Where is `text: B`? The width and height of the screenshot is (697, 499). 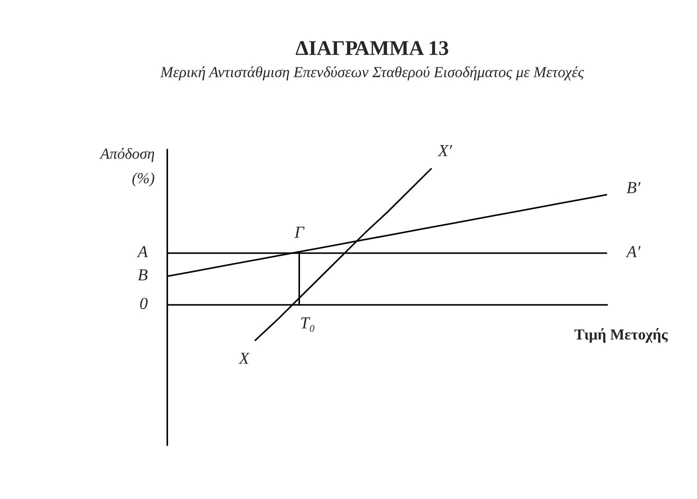
text: B is located at coordinates (143, 274).